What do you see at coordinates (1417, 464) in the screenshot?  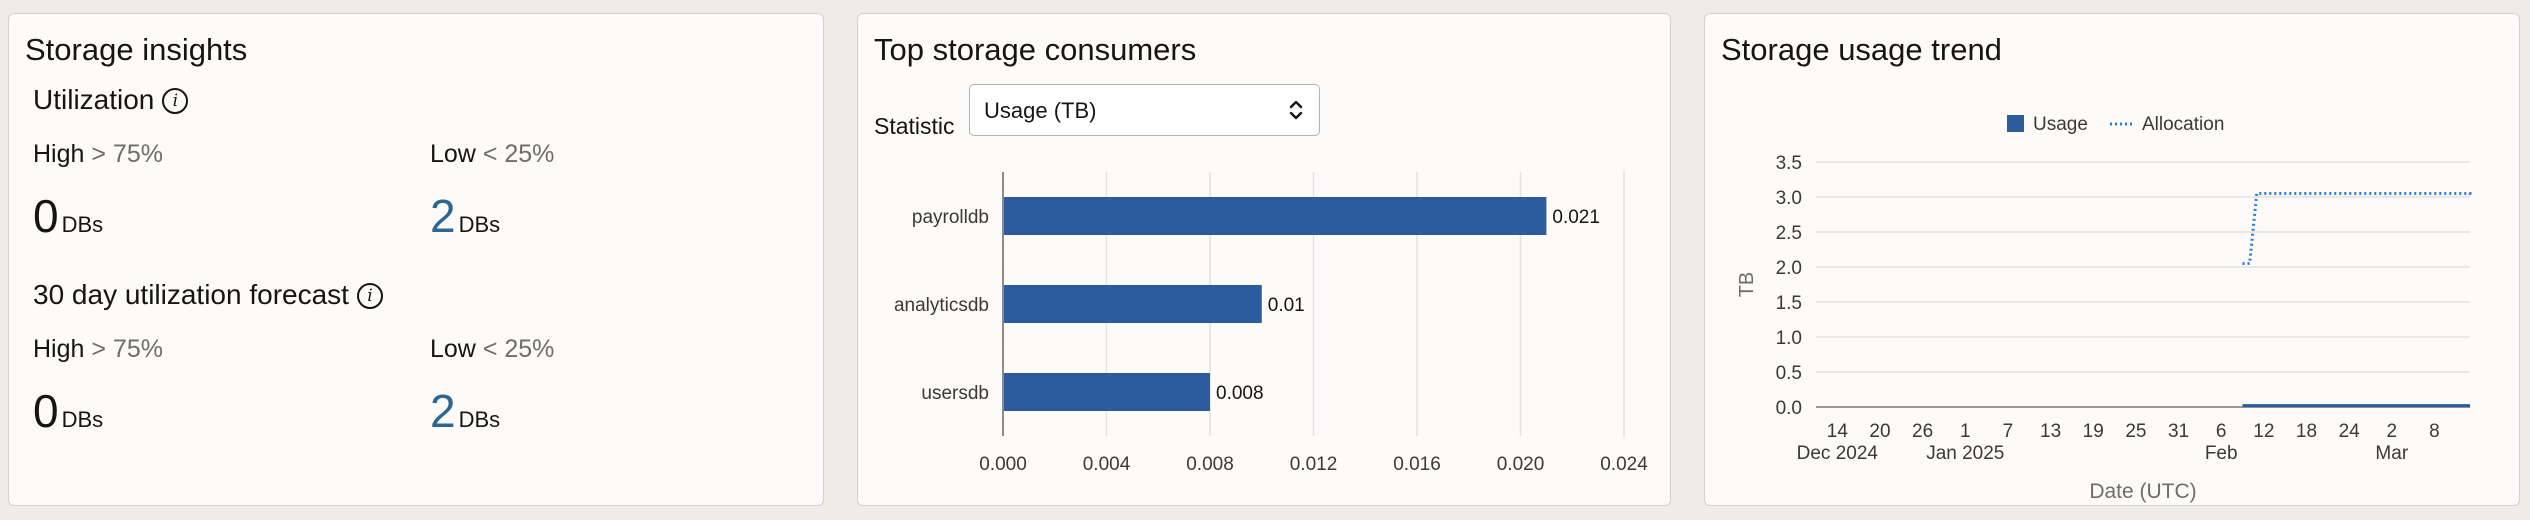 I see `x-tick-label: 0.016` at bounding box center [1417, 464].